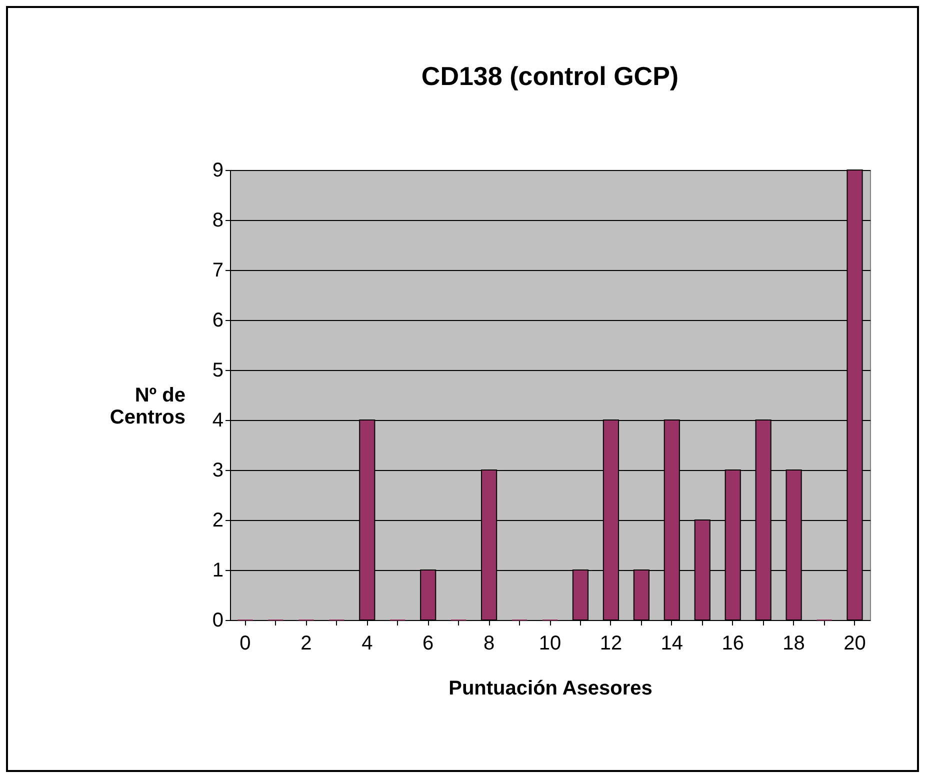 Image resolution: width=929 pixels, height=782 pixels. I want to click on x-tick-label: 10, so click(550, 643).